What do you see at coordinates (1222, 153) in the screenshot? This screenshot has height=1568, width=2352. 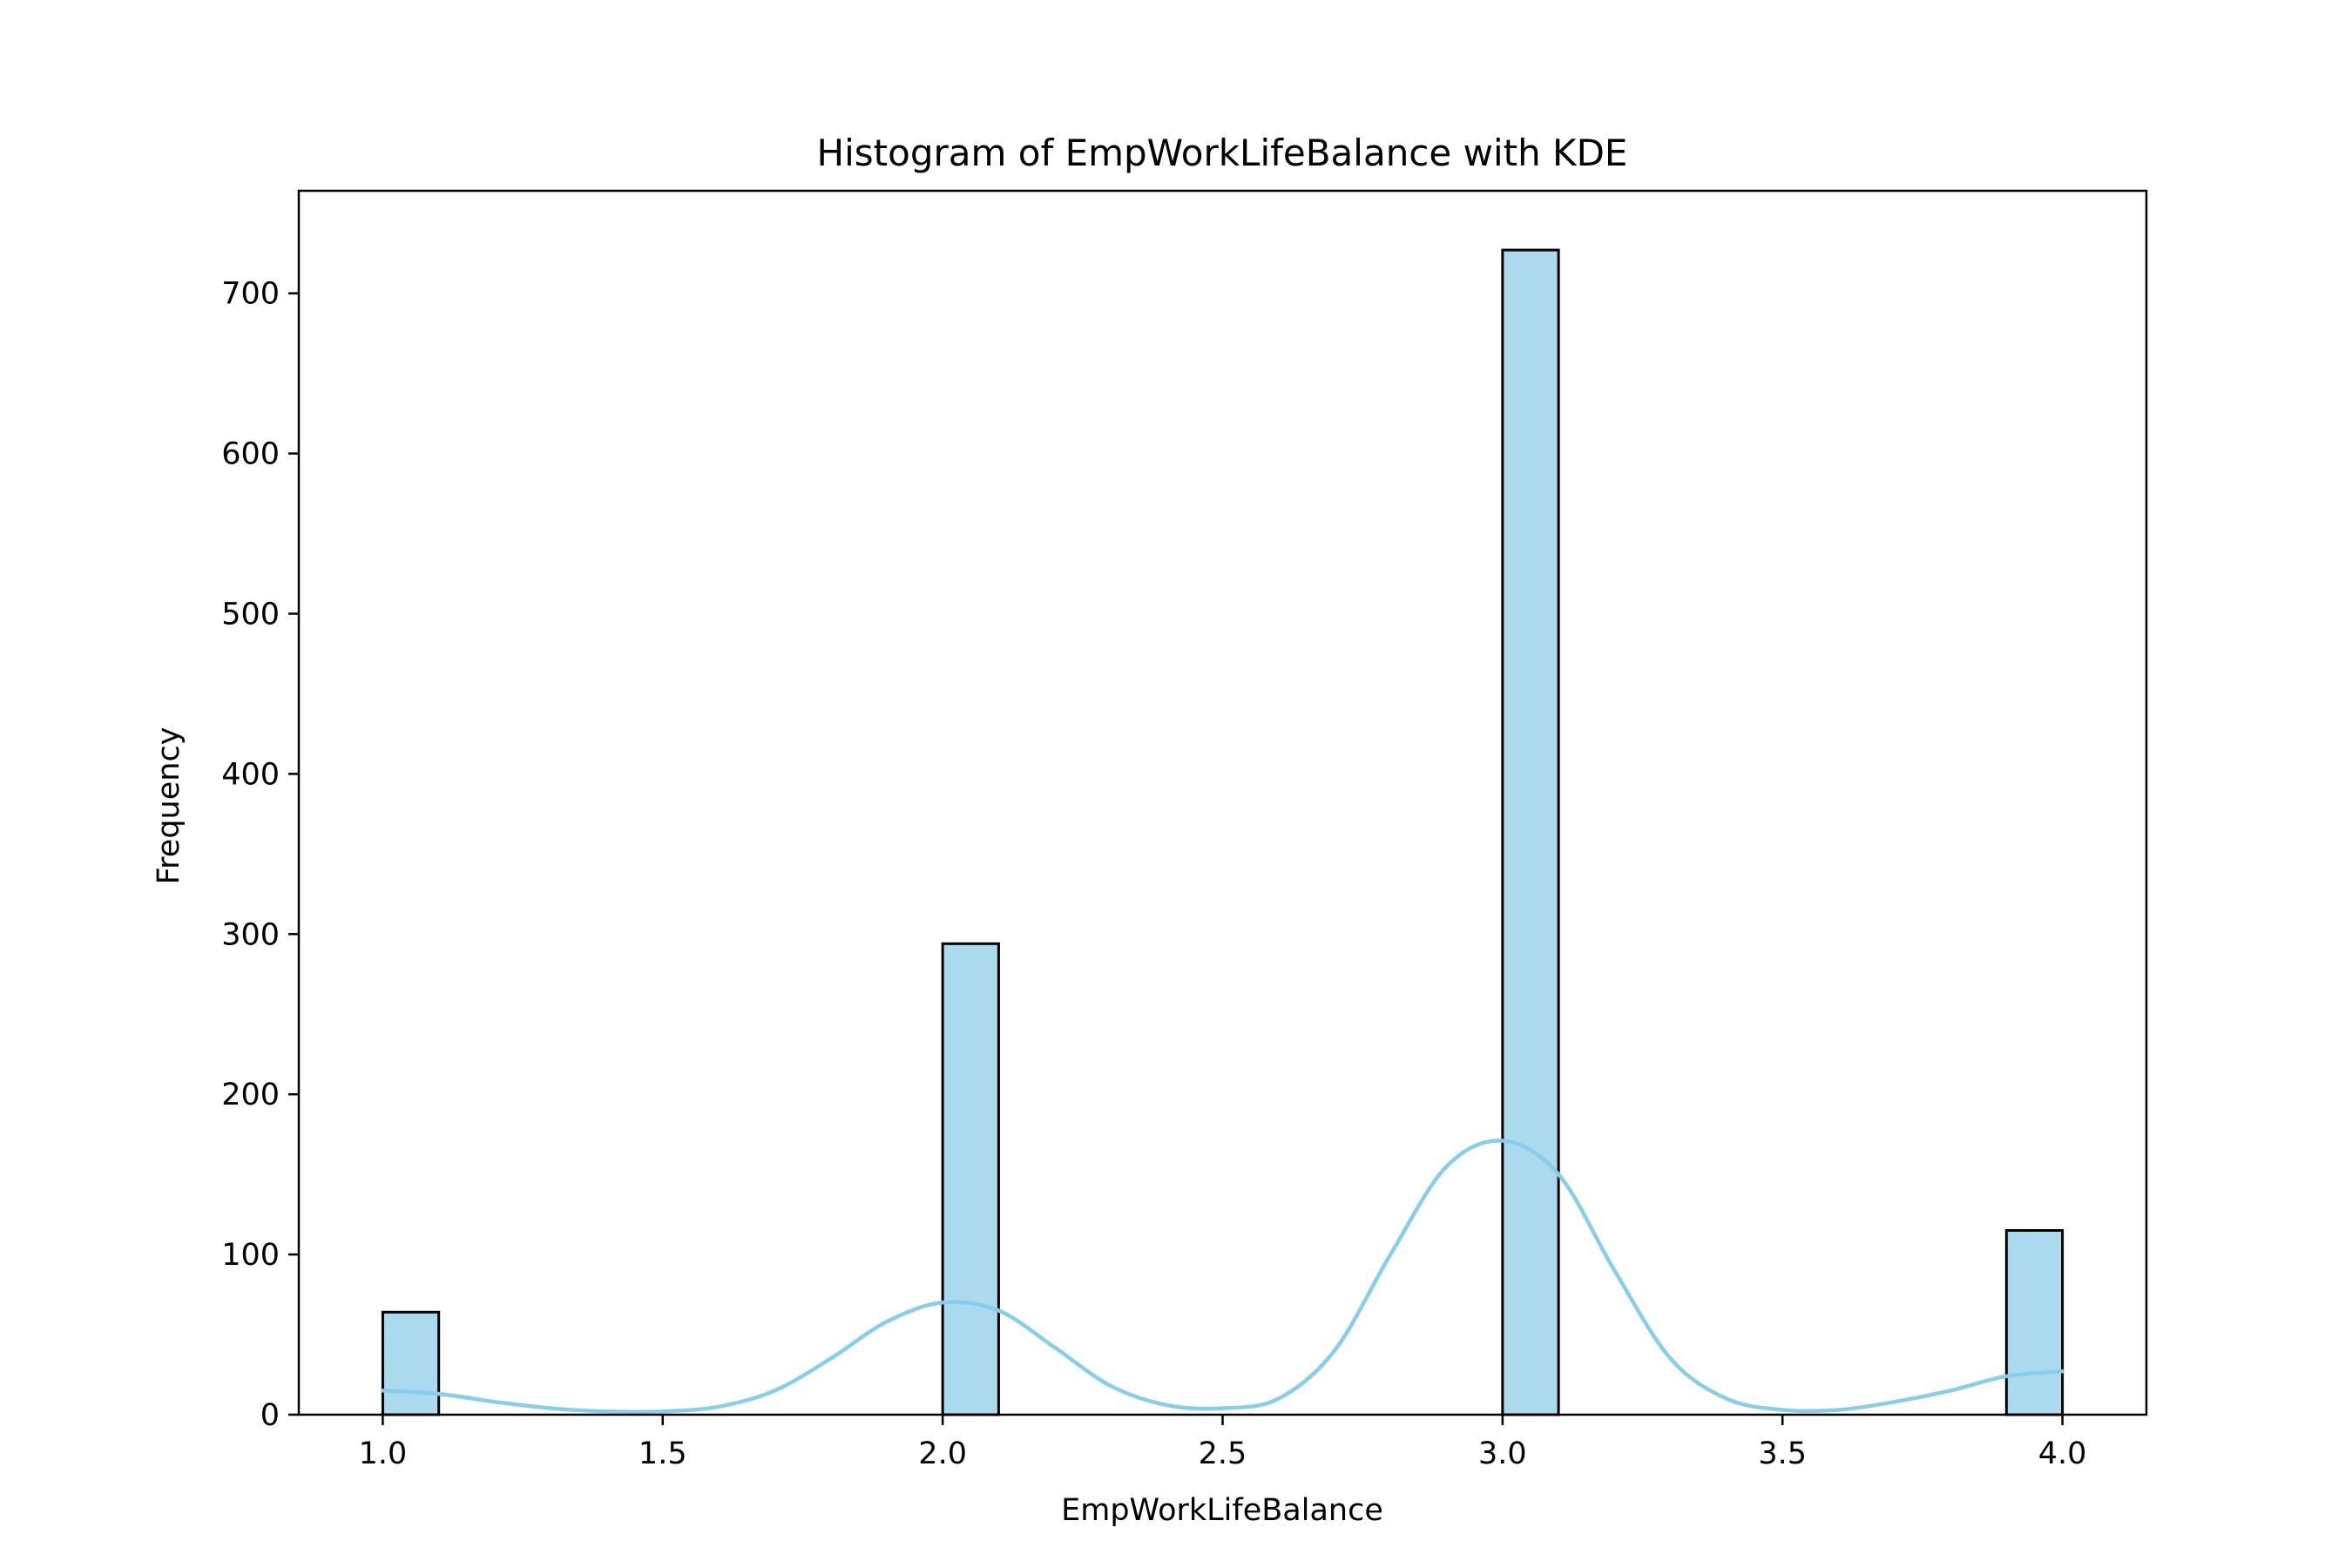 I see `chart-title: Histogram of EmpWorkLifeBalance with KDE` at bounding box center [1222, 153].